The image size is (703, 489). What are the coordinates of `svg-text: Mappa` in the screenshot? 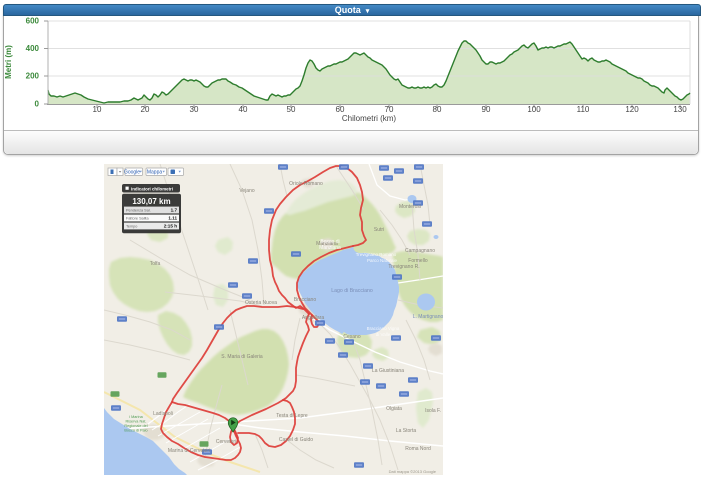 It's located at (155, 173).